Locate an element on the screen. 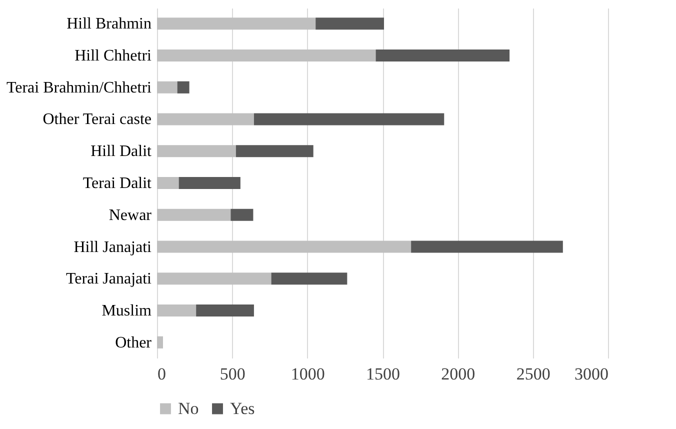  y-tick-label: Terai Janajati is located at coordinates (109, 279).